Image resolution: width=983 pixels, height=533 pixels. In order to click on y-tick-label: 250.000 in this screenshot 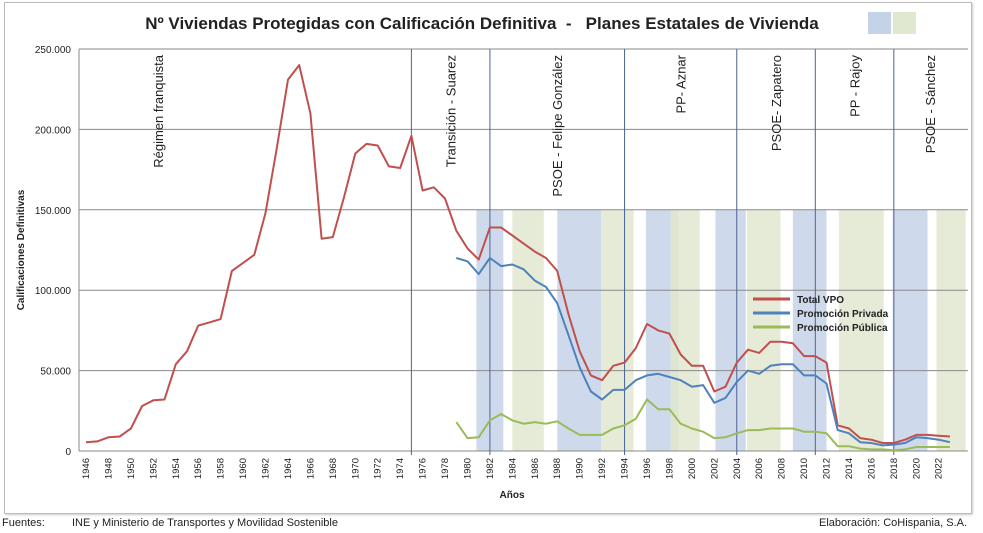, I will do `click(53, 50)`.